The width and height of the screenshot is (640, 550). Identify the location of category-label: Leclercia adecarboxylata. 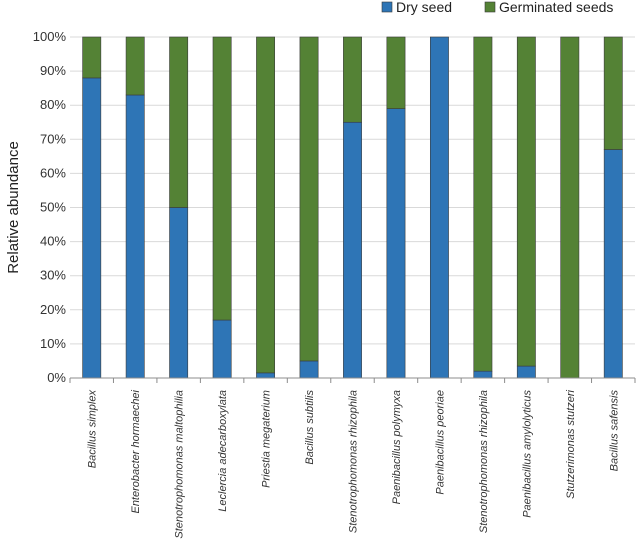
(223, 451).